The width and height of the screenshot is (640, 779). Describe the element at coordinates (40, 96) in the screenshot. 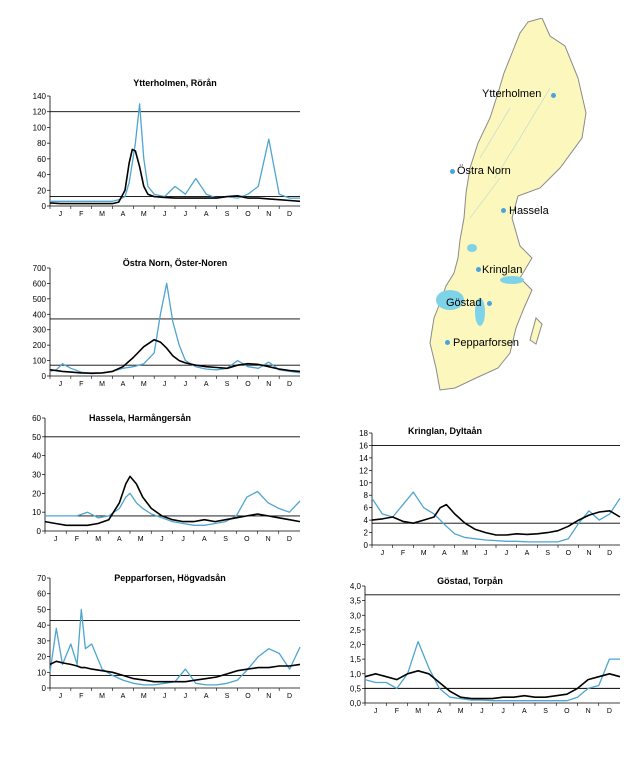

I see `y-tick-label: 140` at that location.